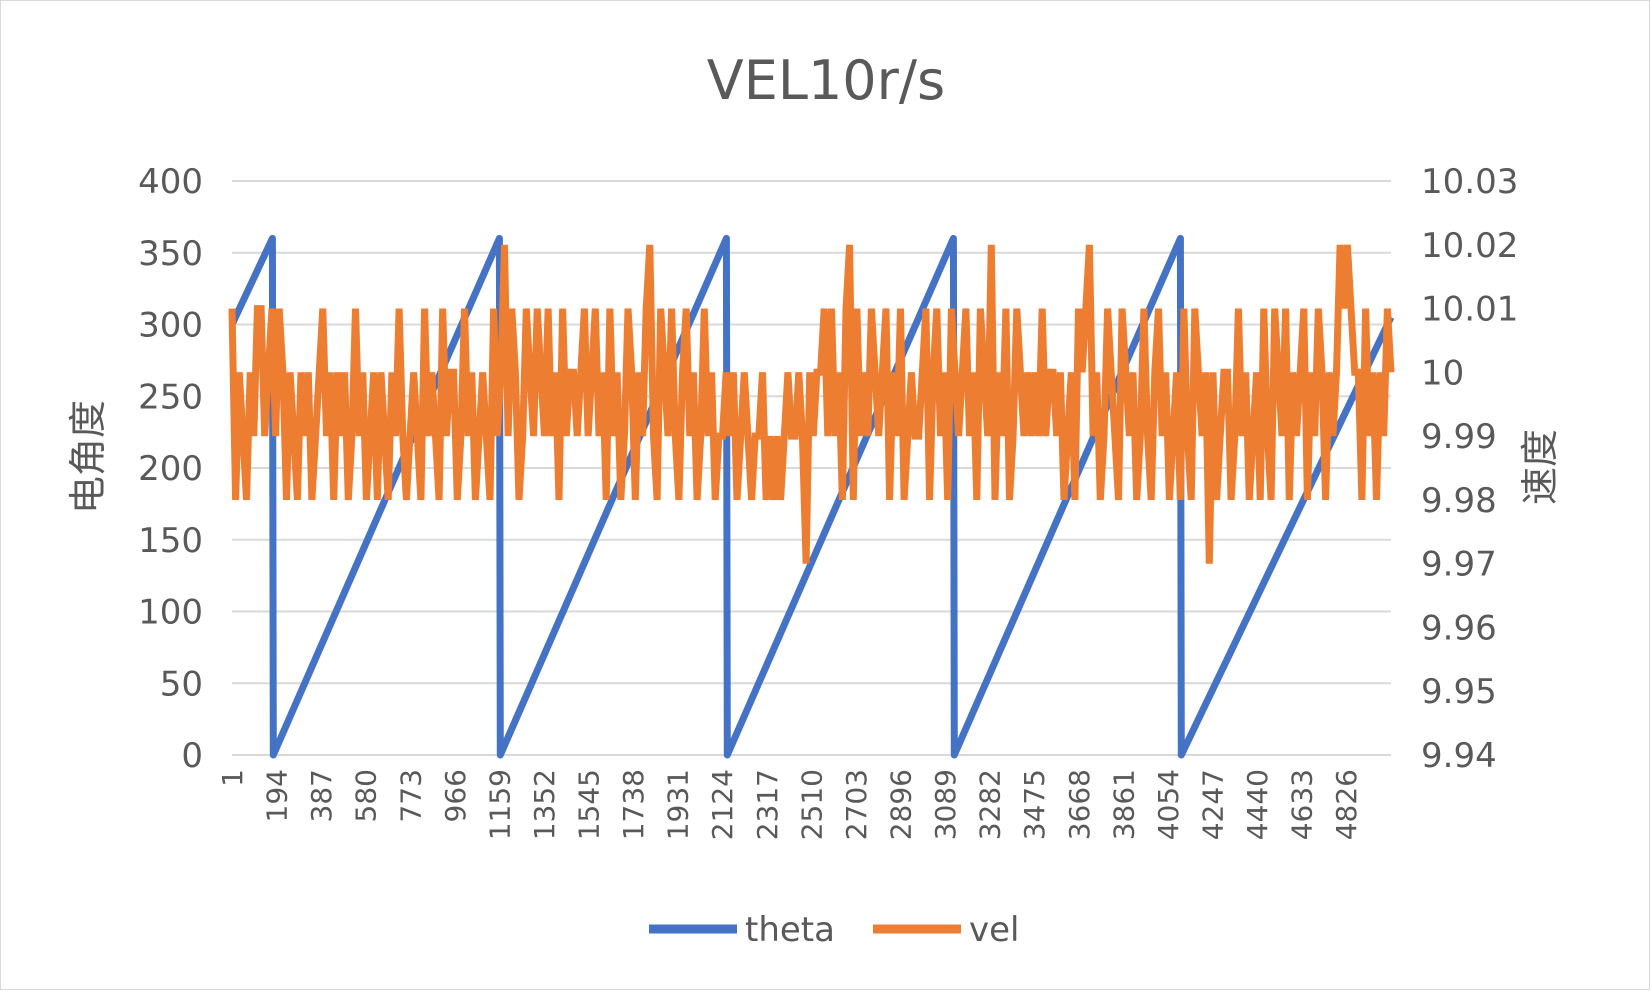  I want to click on right-y-tick-label: 10.03, so click(1469, 182).